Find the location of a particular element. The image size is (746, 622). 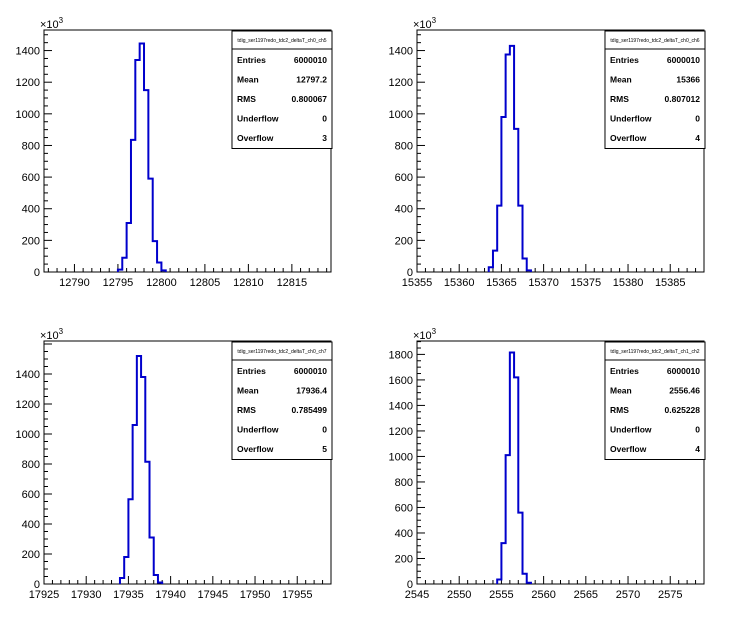

stats-value: 0.807012 is located at coordinates (683, 99).